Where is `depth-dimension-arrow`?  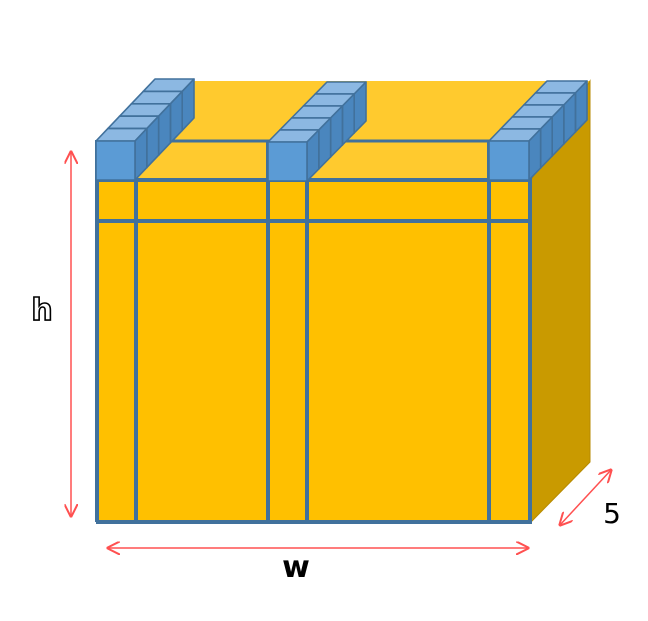 depth-dimension-arrow is located at coordinates (585, 497).